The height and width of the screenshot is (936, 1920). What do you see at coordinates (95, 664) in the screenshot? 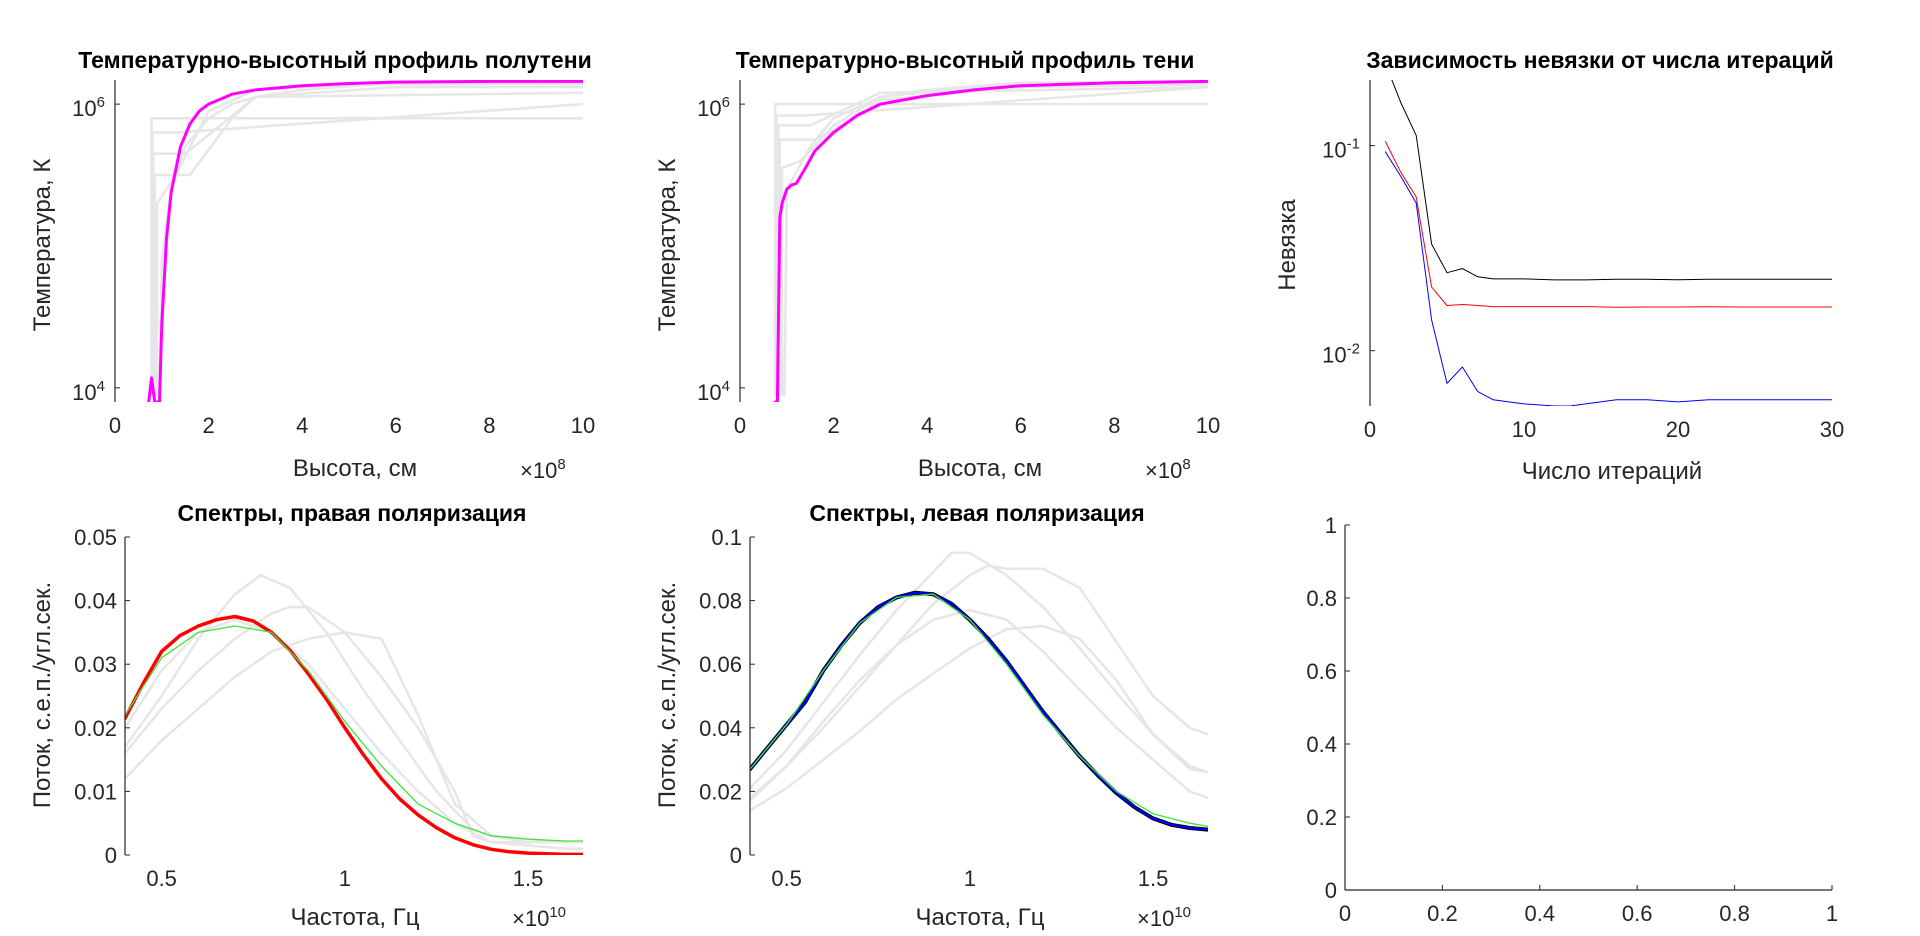
I see `y-tick-label: 0.03` at bounding box center [95, 664].